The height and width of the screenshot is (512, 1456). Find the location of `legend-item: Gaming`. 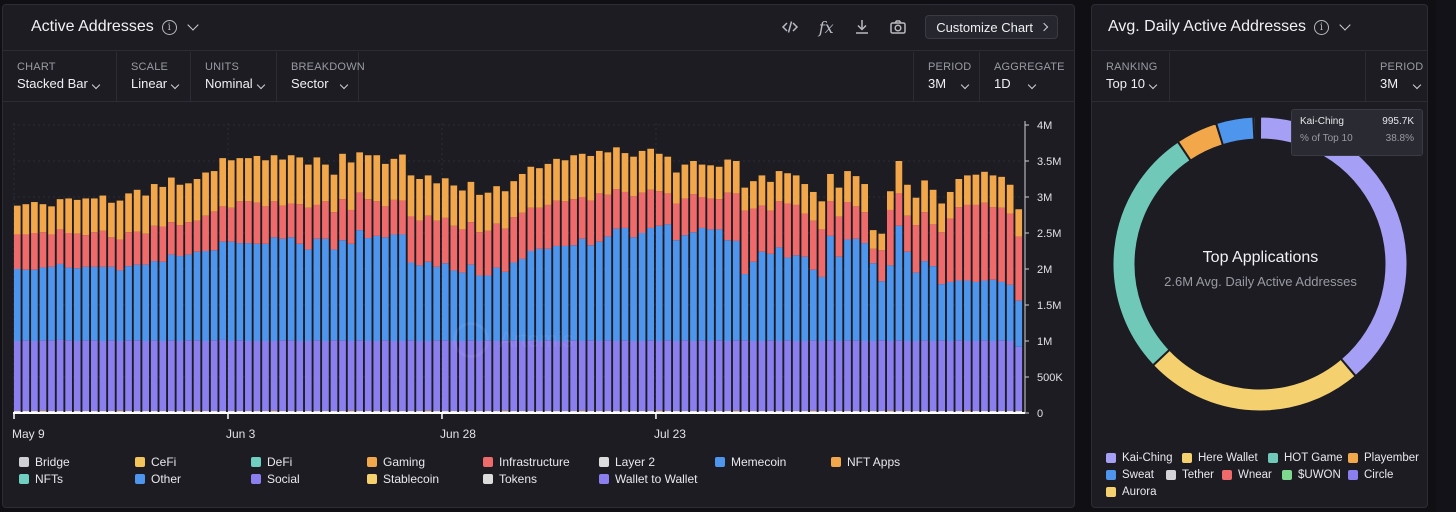

legend-item: Gaming is located at coordinates (396, 462).